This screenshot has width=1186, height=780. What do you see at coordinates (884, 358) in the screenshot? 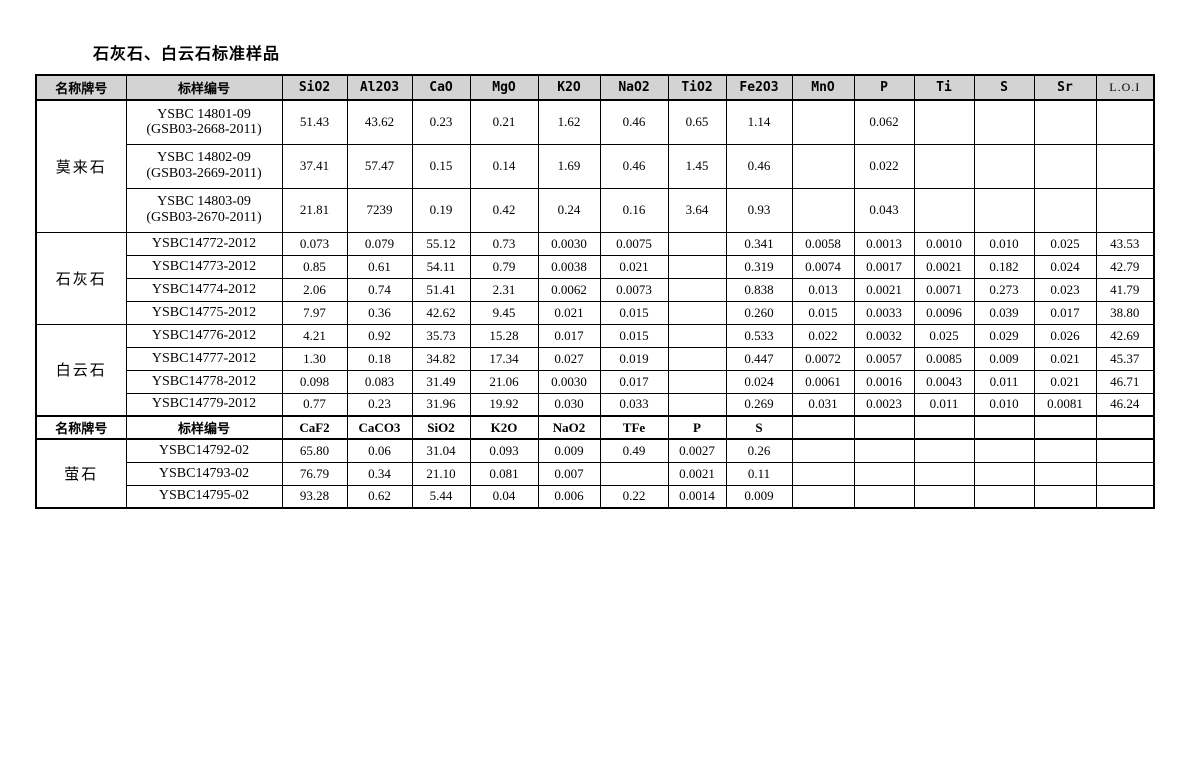
I see `value-cell: 0.0057` at bounding box center [884, 358].